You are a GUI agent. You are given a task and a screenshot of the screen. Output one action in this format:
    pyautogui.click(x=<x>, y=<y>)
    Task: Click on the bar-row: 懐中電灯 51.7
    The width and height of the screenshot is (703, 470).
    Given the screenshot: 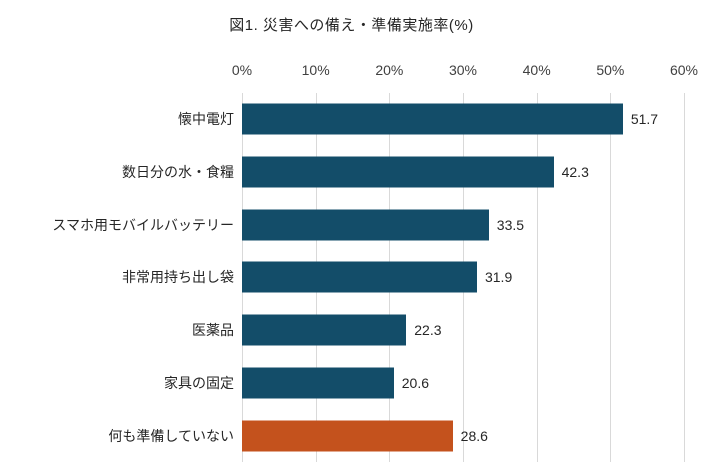 What is the action you would take?
    pyautogui.click(x=431, y=119)
    